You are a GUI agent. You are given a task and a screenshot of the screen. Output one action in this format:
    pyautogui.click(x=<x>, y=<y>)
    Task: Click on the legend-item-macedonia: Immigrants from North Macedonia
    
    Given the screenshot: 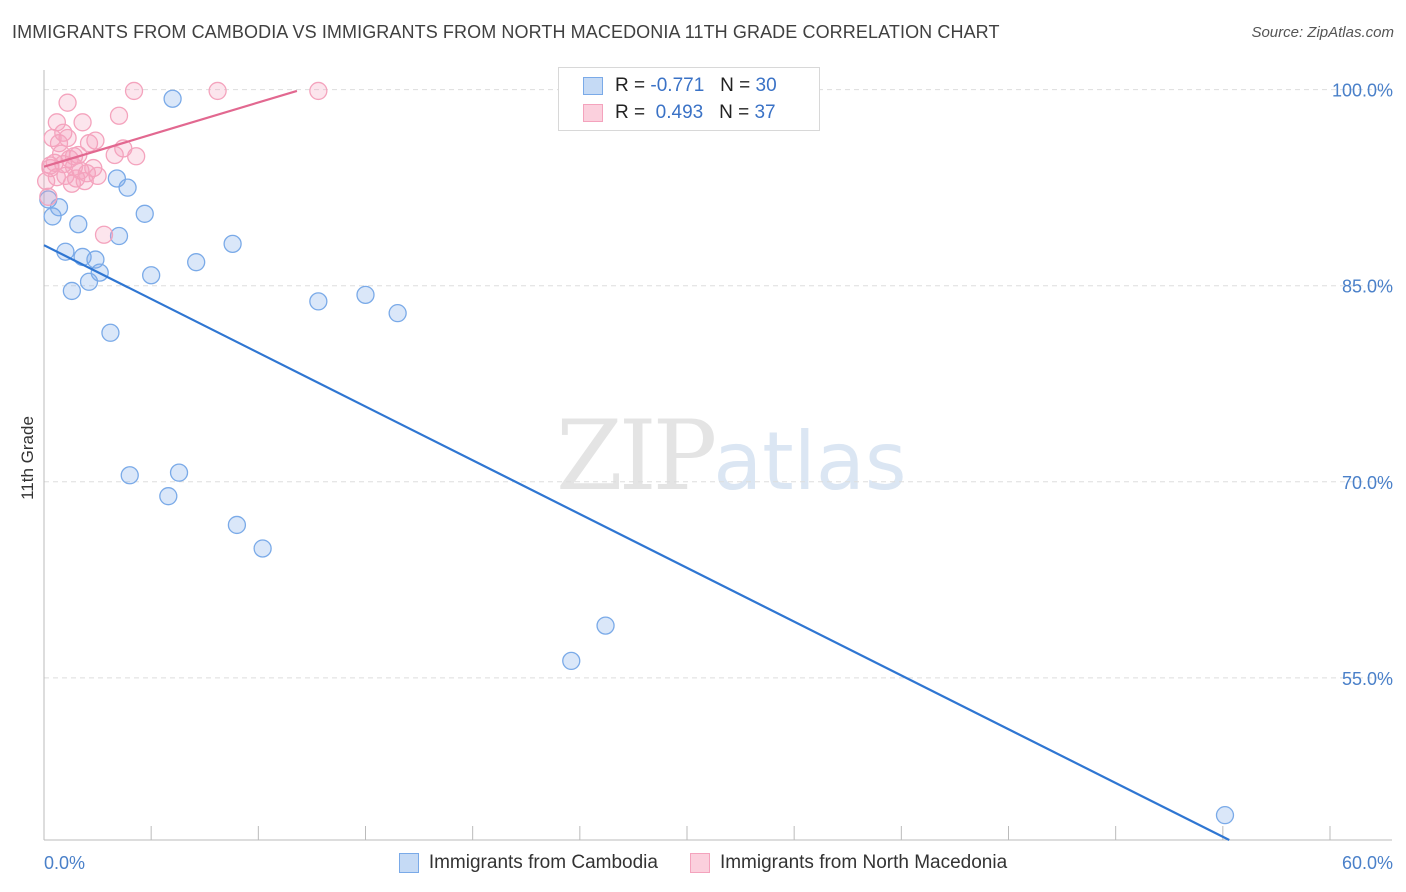 What is the action you would take?
    pyautogui.click(x=848, y=863)
    